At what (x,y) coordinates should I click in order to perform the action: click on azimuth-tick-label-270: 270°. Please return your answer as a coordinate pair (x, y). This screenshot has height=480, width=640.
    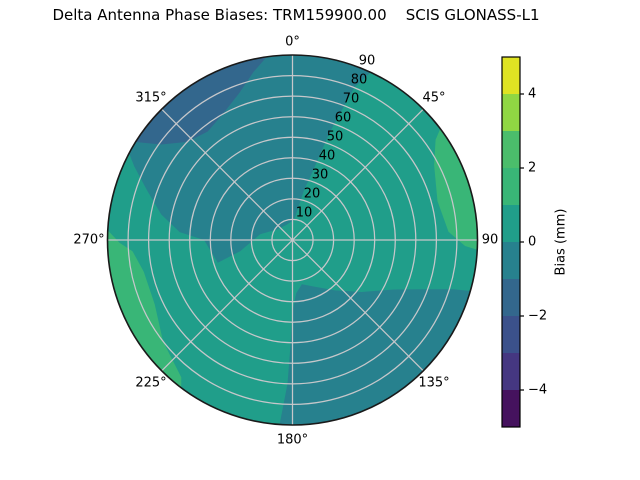
    Looking at the image, I should click on (88, 240).